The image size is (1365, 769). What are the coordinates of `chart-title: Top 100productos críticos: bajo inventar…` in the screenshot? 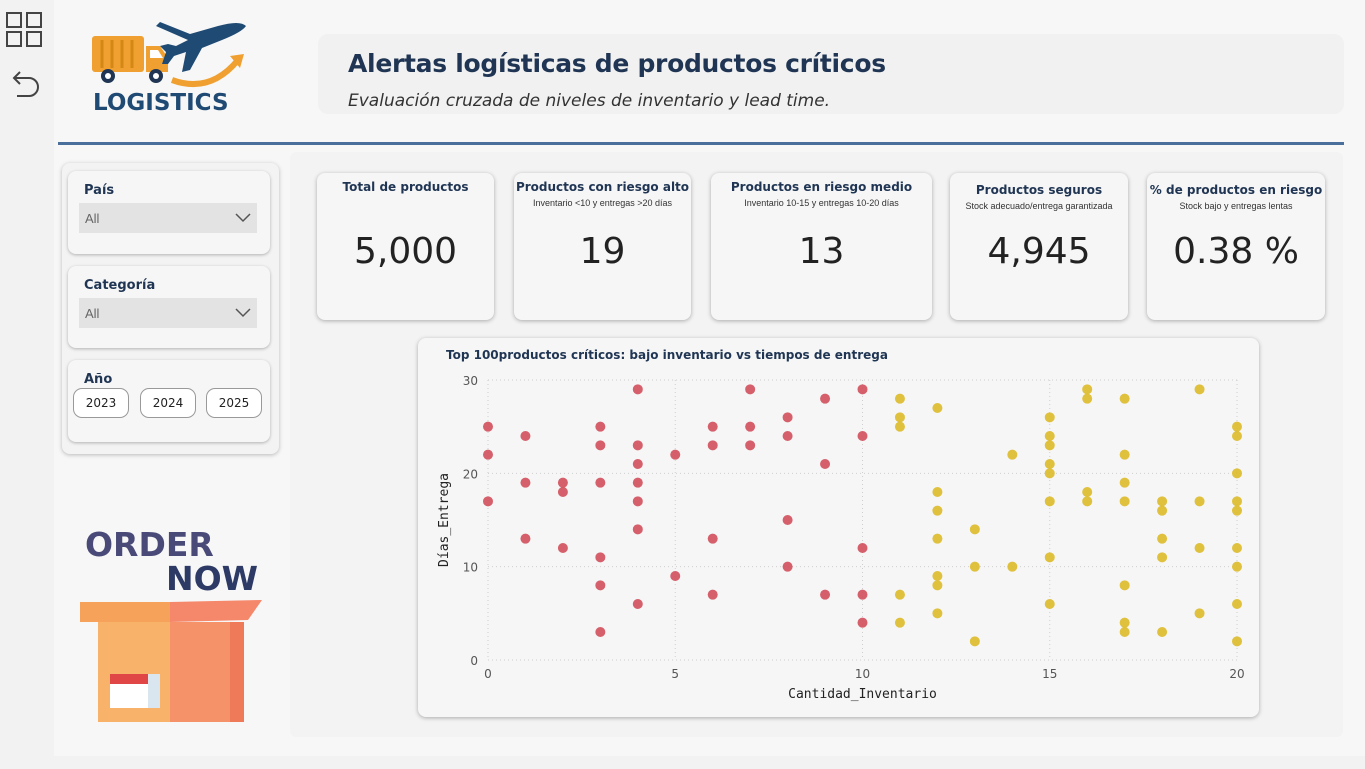 It's located at (667, 355).